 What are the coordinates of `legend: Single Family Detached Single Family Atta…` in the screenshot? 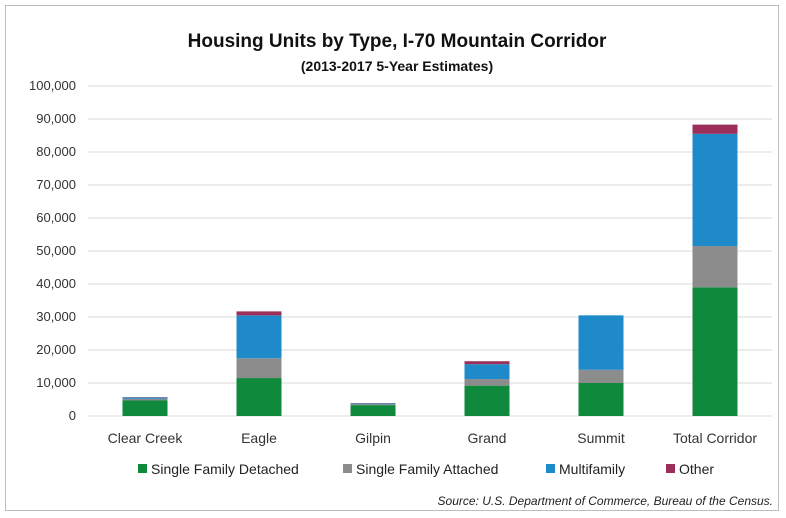 It's located at (426, 469).